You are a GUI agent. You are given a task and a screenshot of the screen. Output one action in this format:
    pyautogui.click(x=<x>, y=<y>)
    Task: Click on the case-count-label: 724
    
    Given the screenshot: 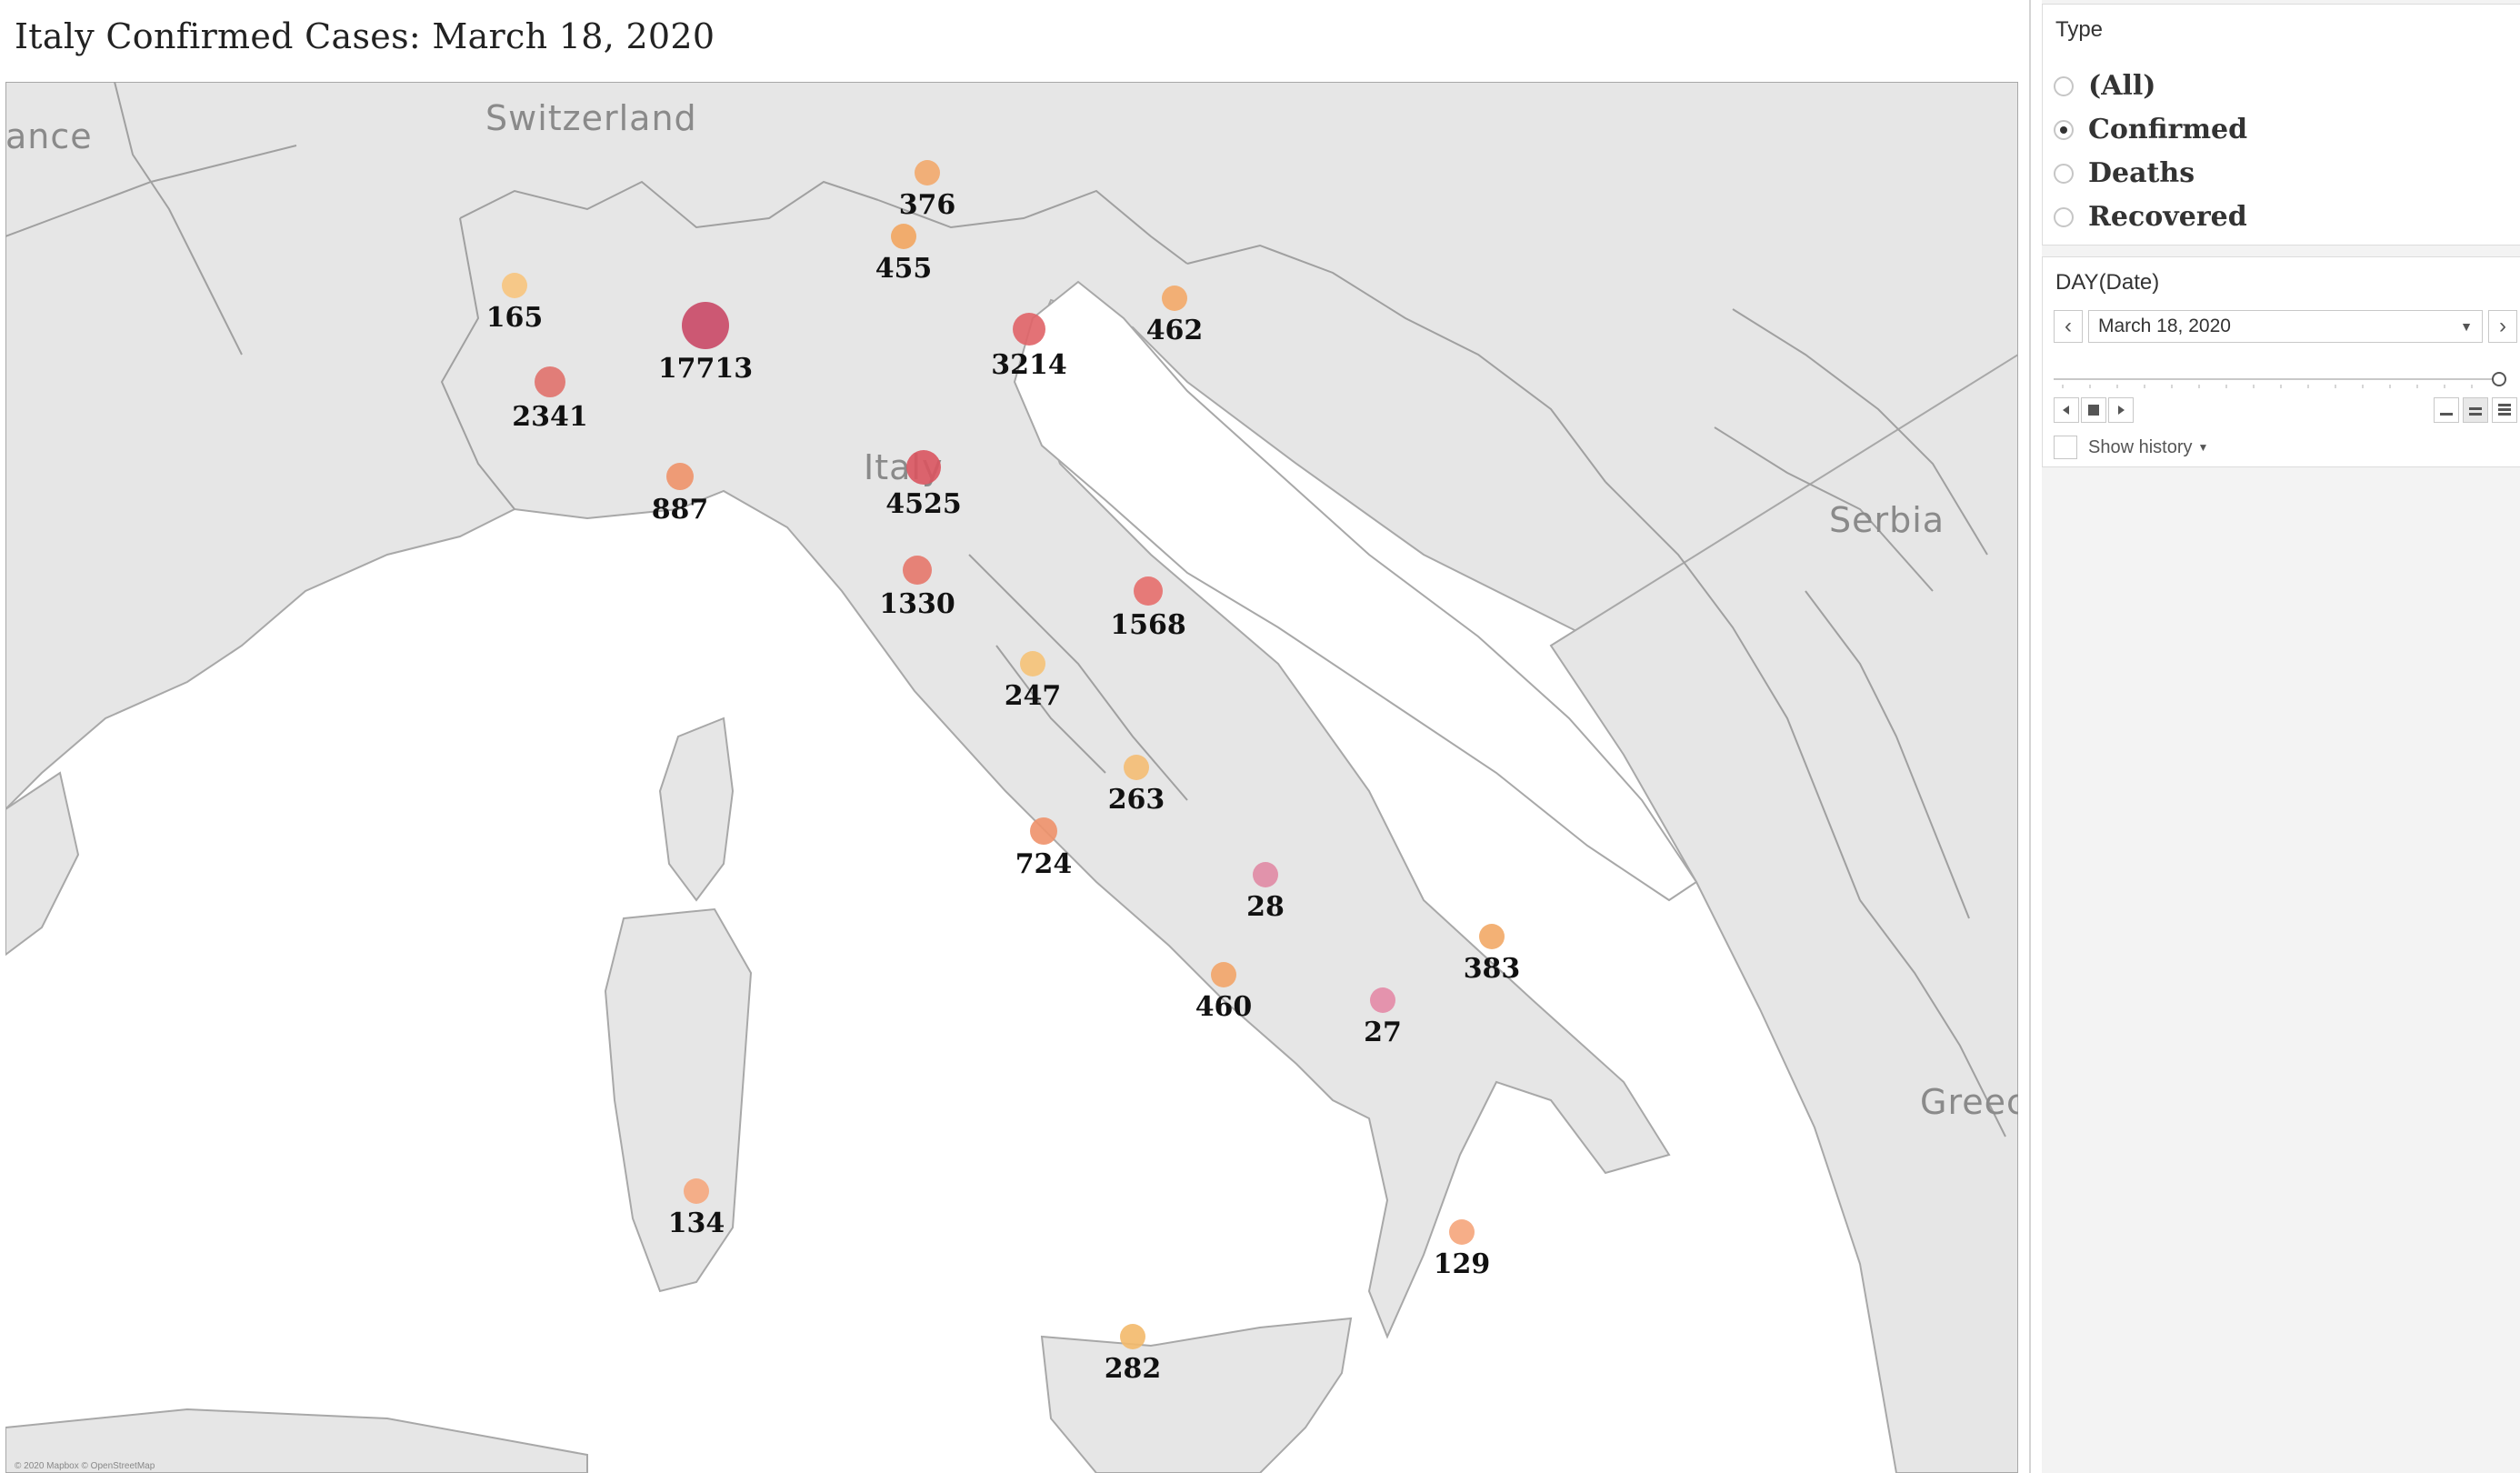 What is the action you would take?
    pyautogui.click(x=1044, y=863)
    